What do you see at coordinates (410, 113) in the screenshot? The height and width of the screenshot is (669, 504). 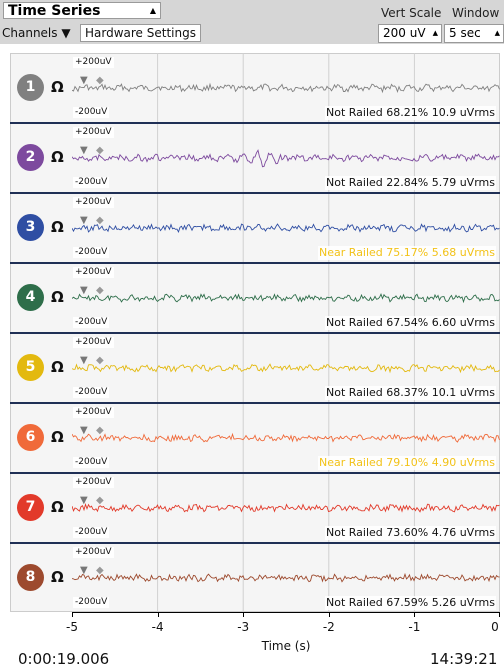 I see `channel-status: Not Railed 68.21% 10.9 uVrms` at bounding box center [410, 113].